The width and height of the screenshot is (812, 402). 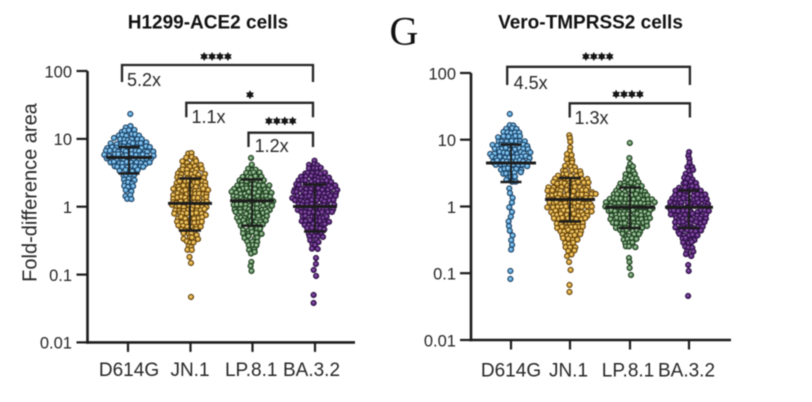 What do you see at coordinates (404, 31) in the screenshot?
I see `svg-text: G` at bounding box center [404, 31].